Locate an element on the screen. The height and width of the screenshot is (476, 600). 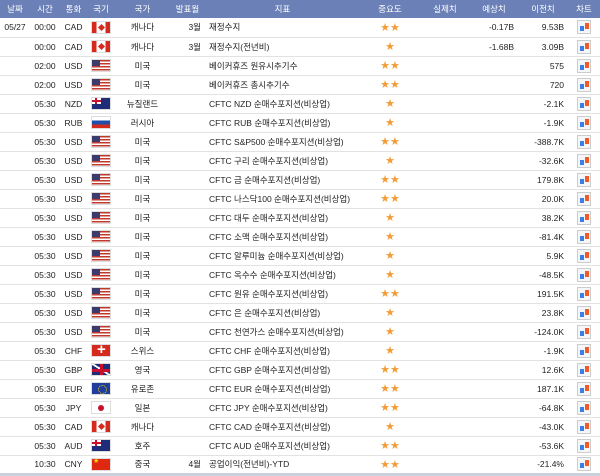
indicator-cell: CFTC JPY 순매수포지션(비상업) is located at coordinates (282, 408).